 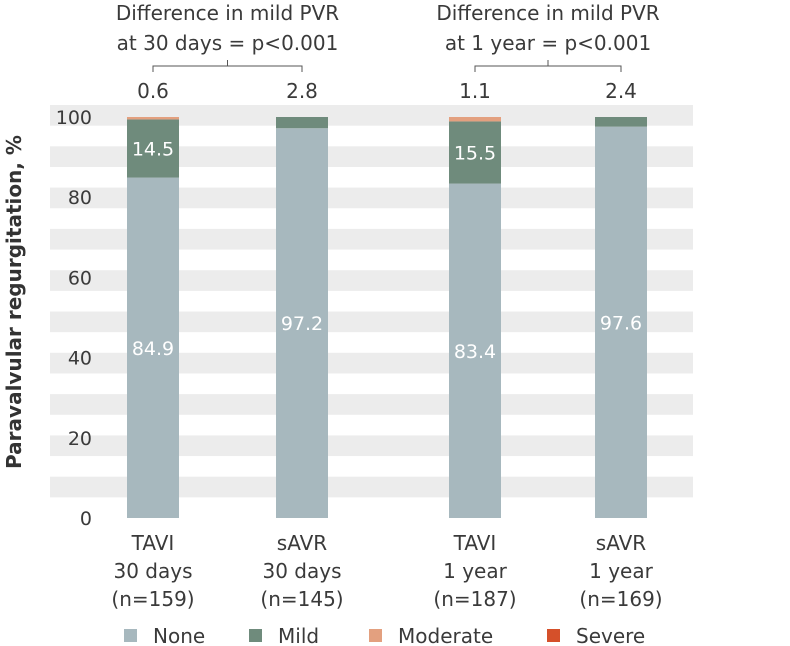 I want to click on y-tick-label: 80, so click(x=80, y=198).